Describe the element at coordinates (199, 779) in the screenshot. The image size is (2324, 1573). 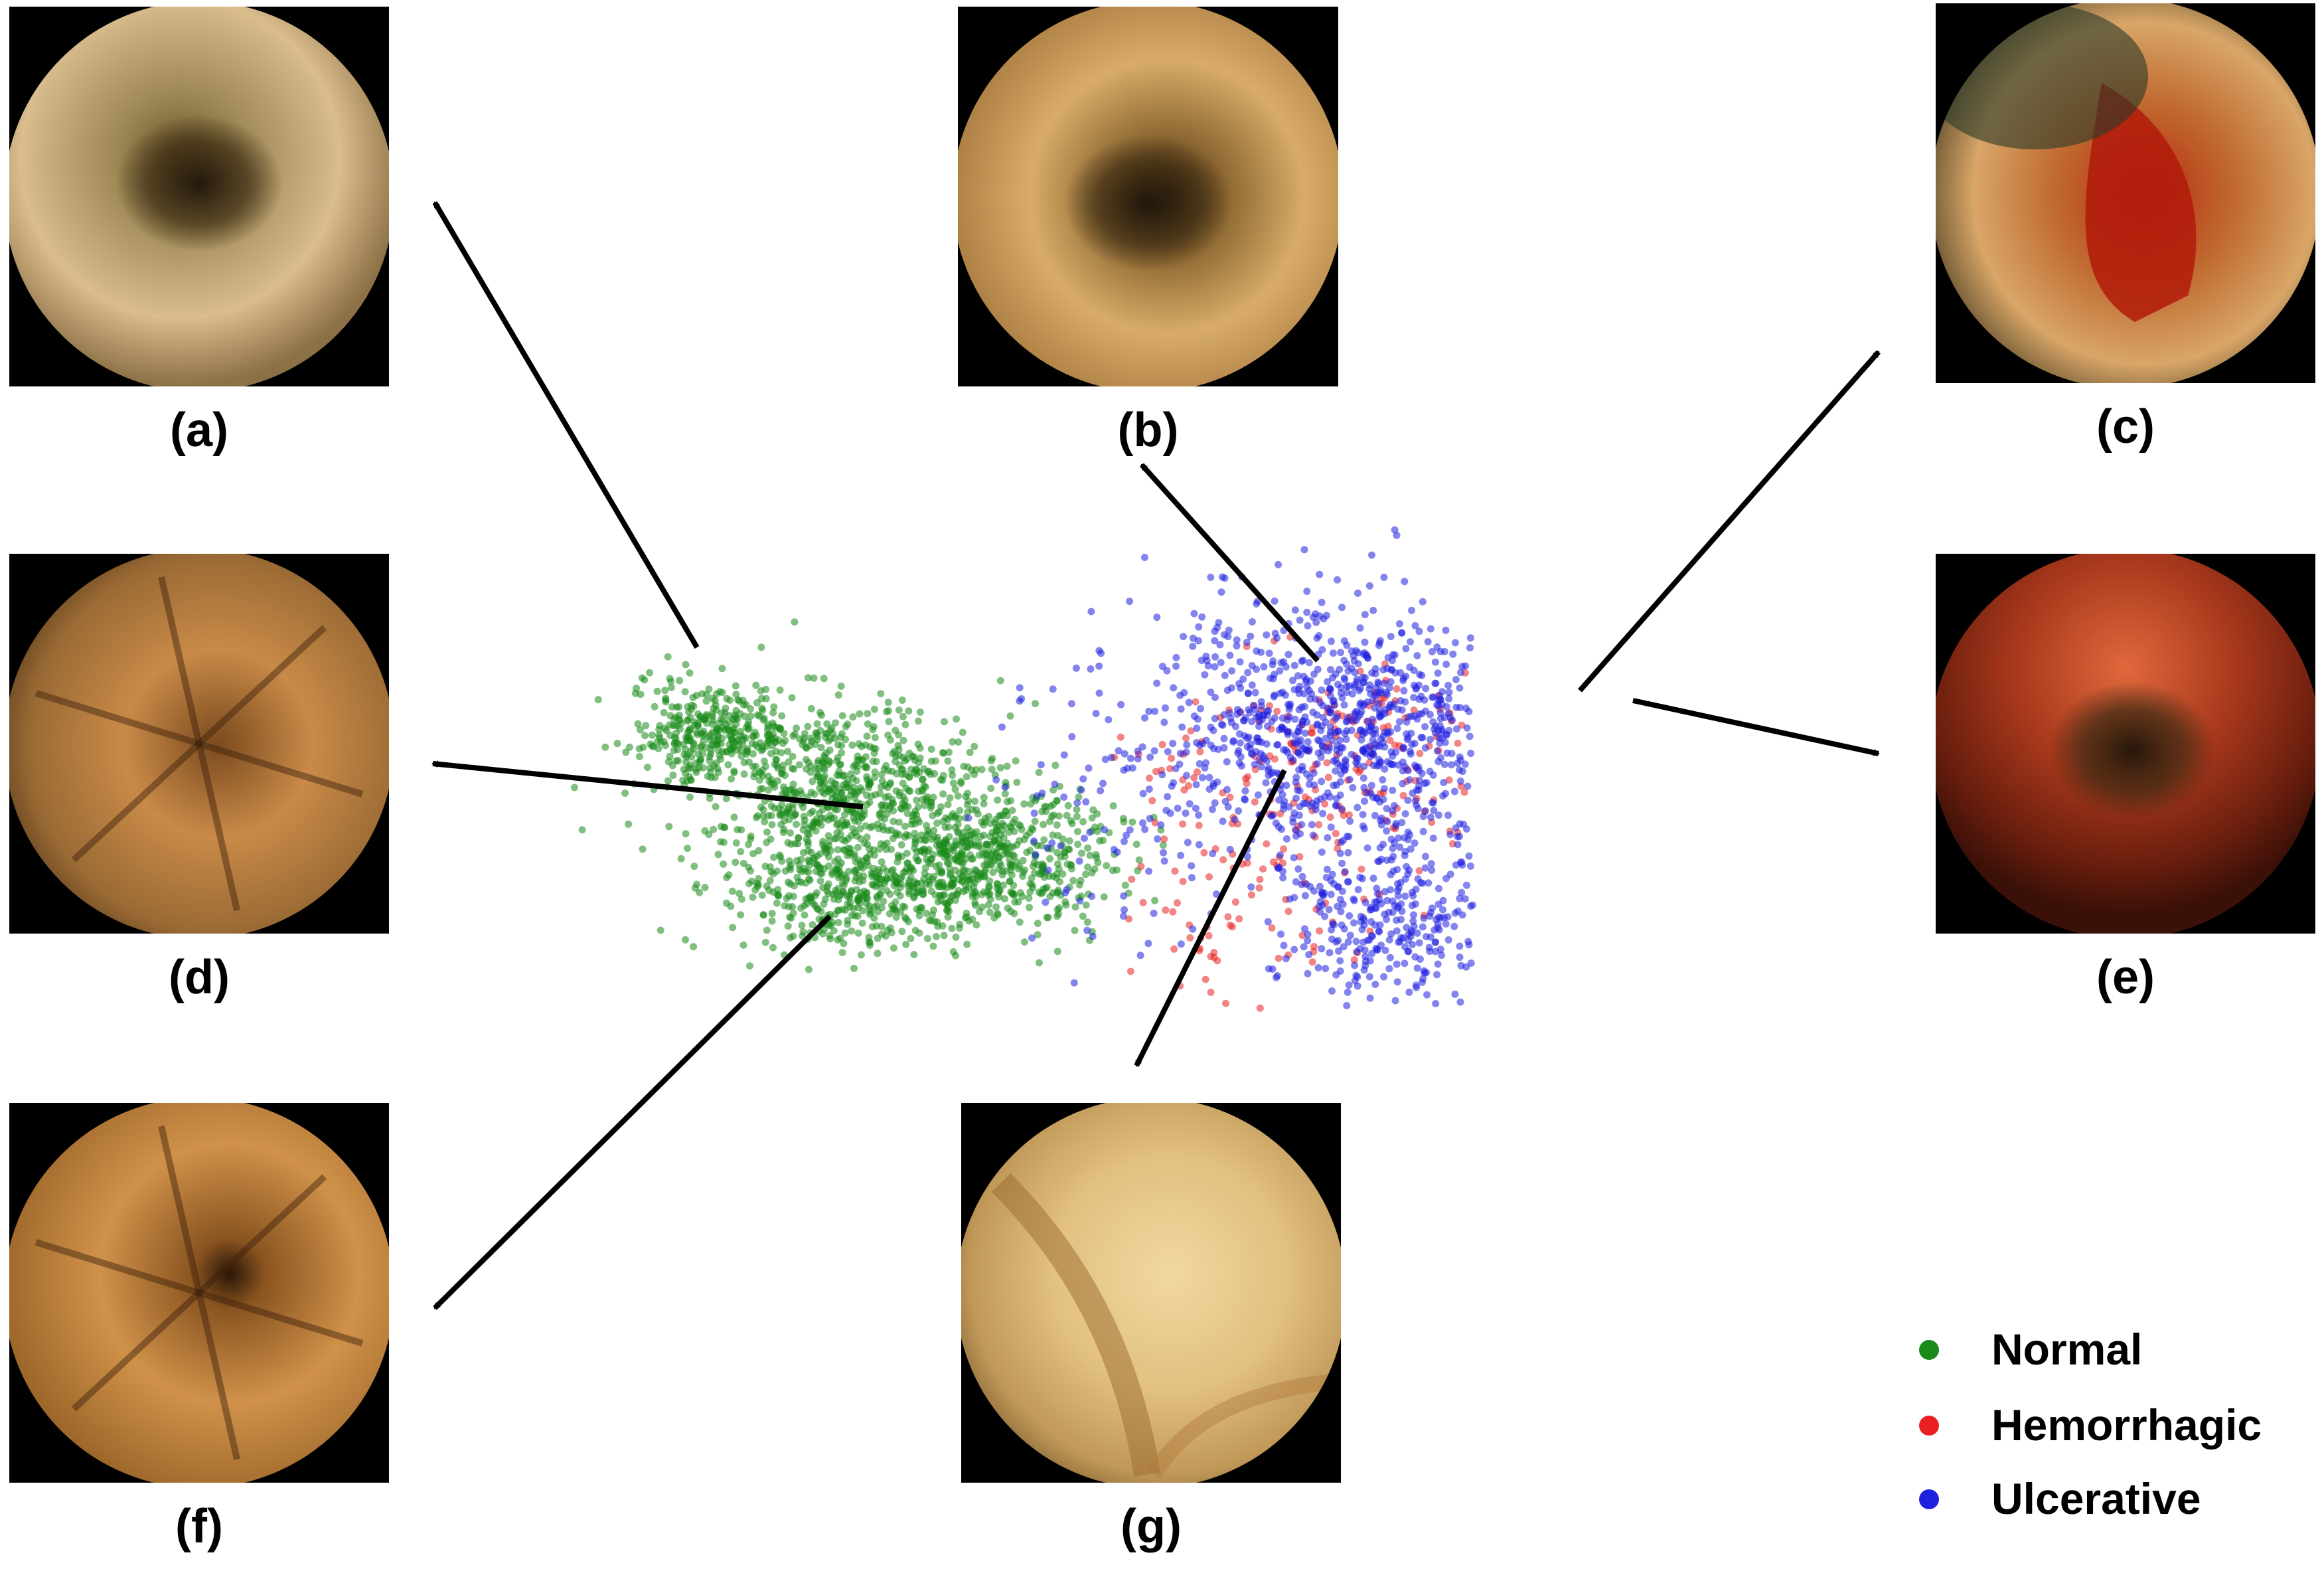
I see `panel-d: (d)` at that location.